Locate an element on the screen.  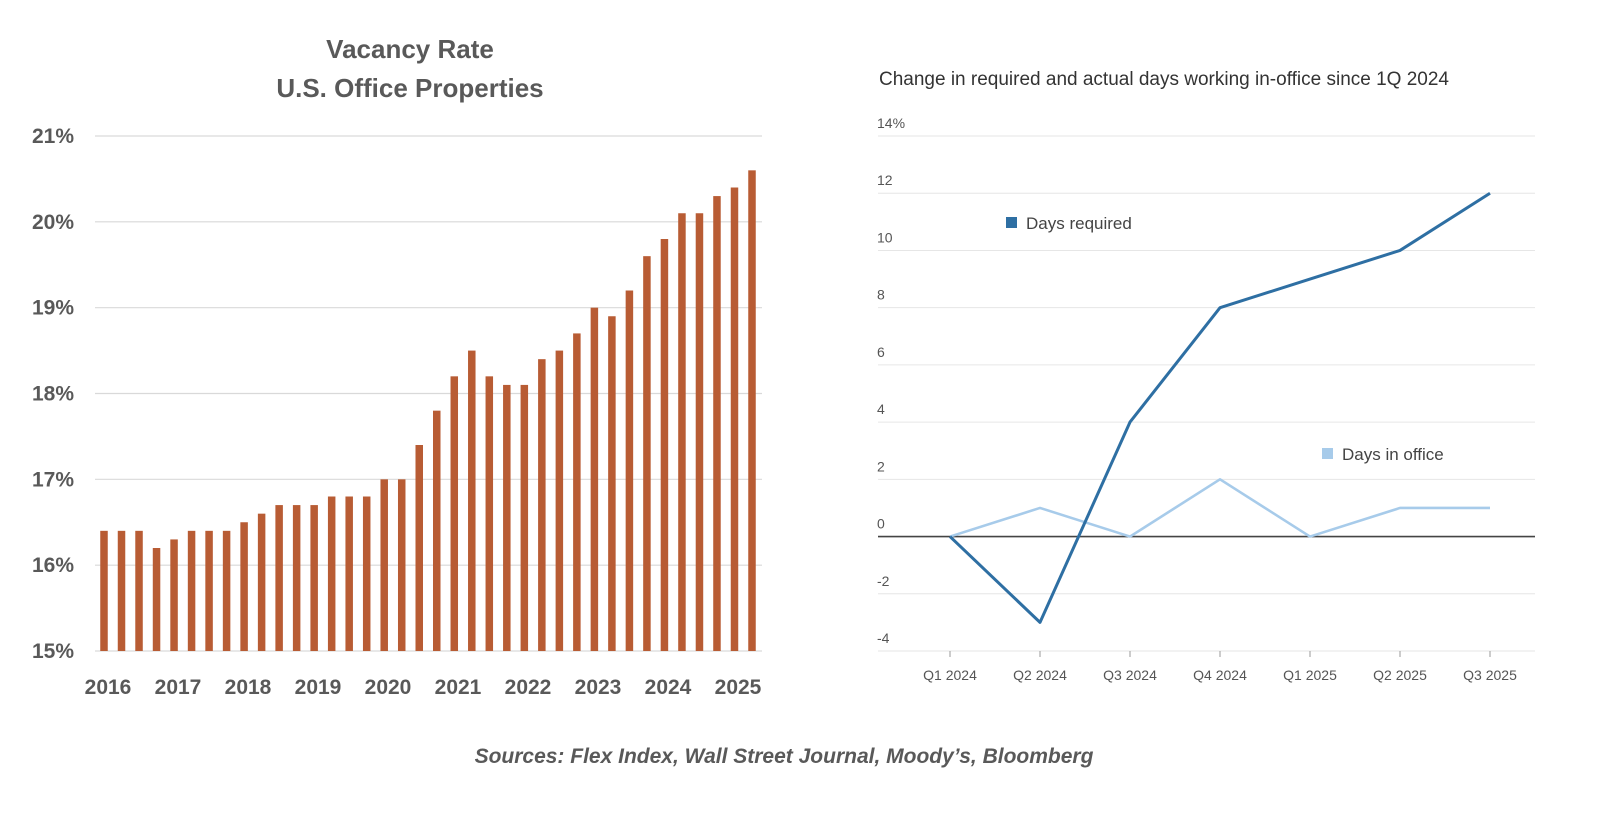
chart1-x-tick-label: 2019 is located at coordinates (318, 687).